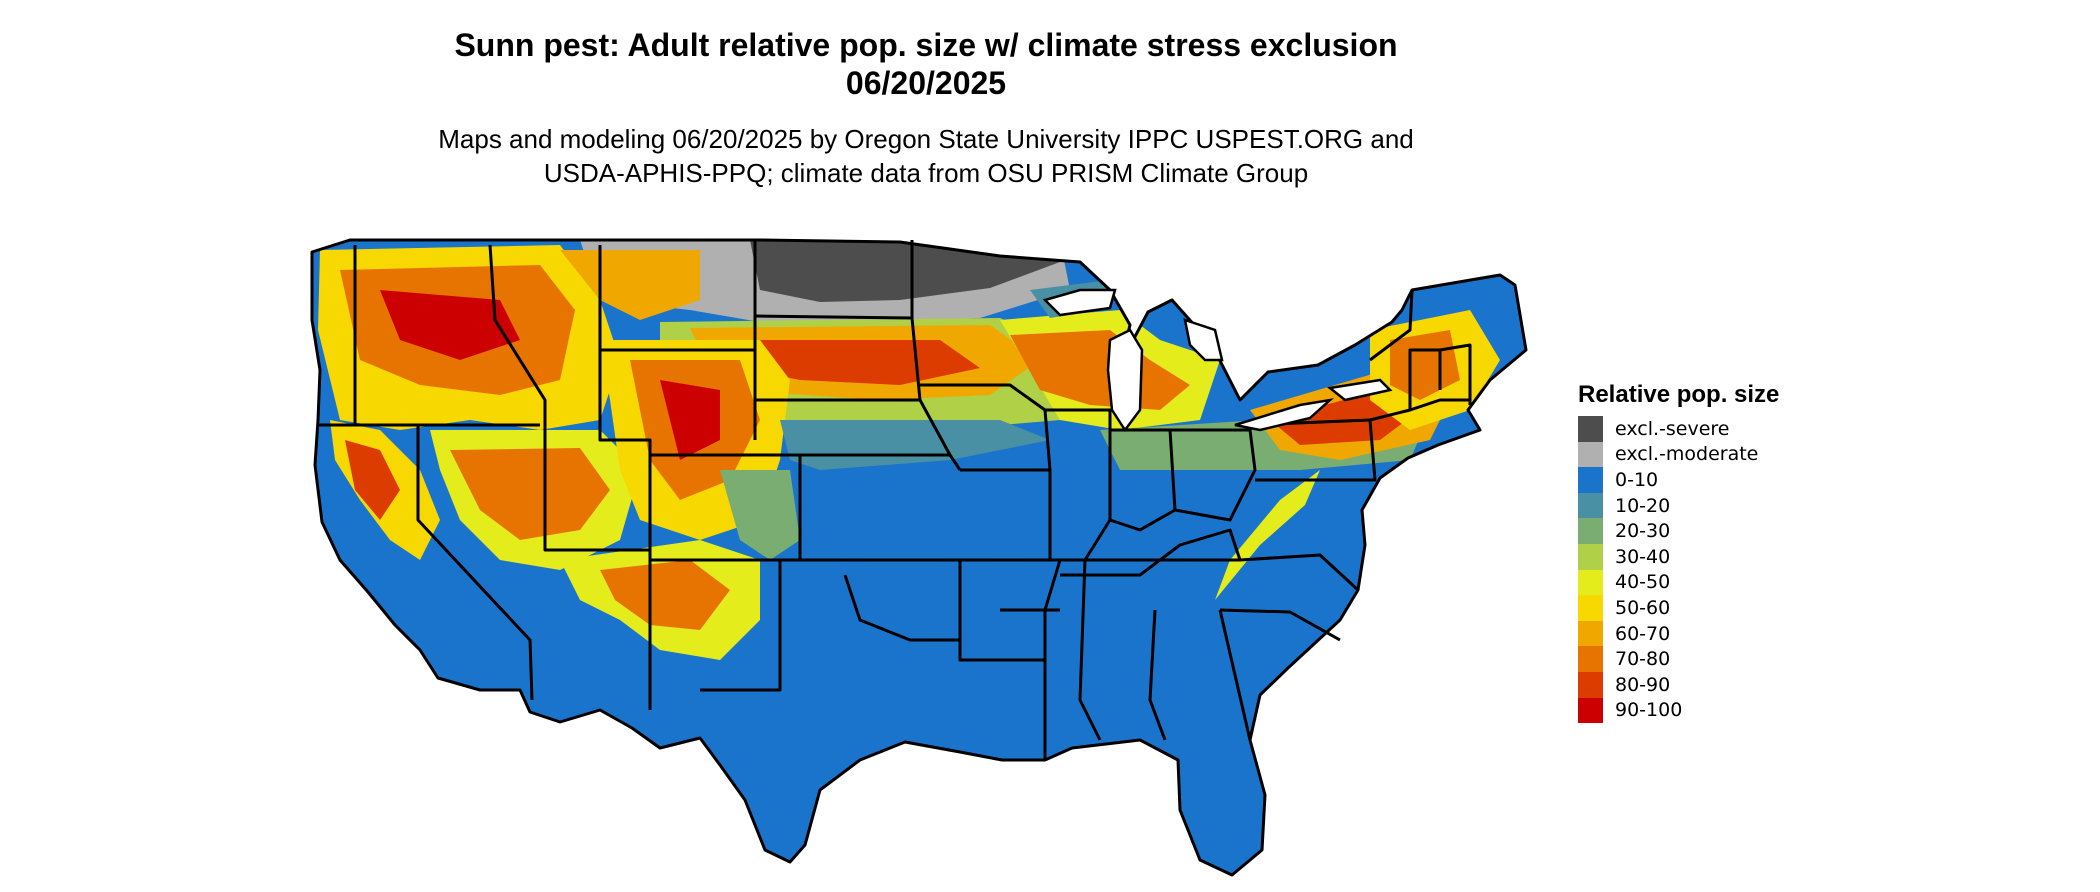 The height and width of the screenshot is (892, 2100). What do you see at coordinates (1643, 582) in the screenshot?
I see `legend-label: 40-50` at bounding box center [1643, 582].